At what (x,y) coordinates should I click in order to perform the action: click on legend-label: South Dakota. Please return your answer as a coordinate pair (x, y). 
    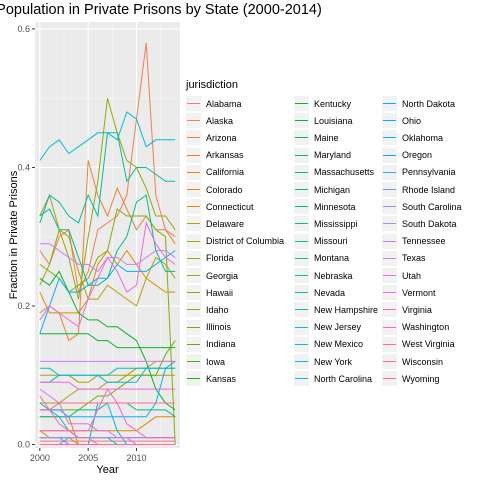
    Looking at the image, I should click on (429, 223).